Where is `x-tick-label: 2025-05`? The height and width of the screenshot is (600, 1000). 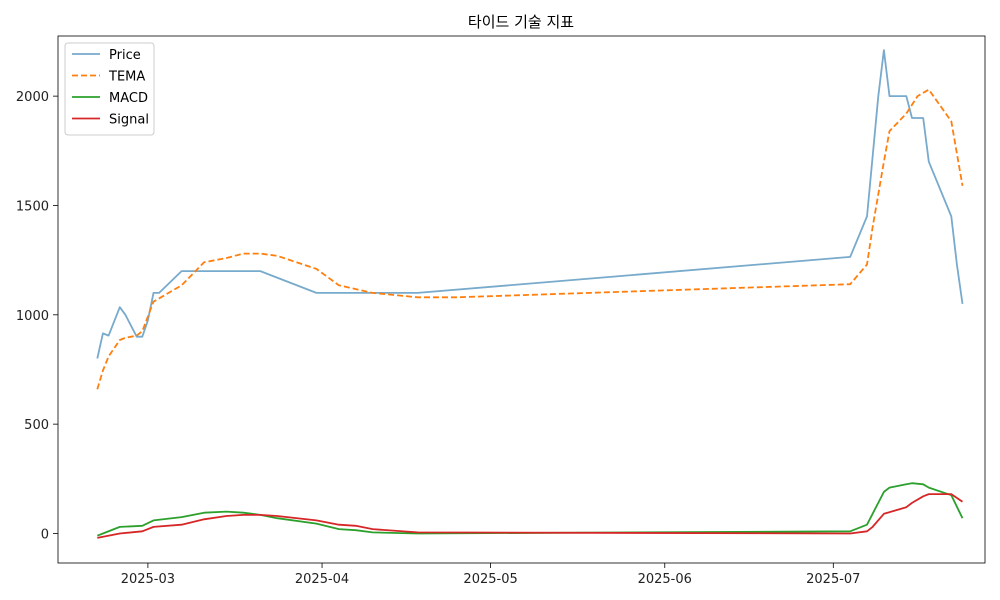
x-tick-label: 2025-05 is located at coordinates (490, 579).